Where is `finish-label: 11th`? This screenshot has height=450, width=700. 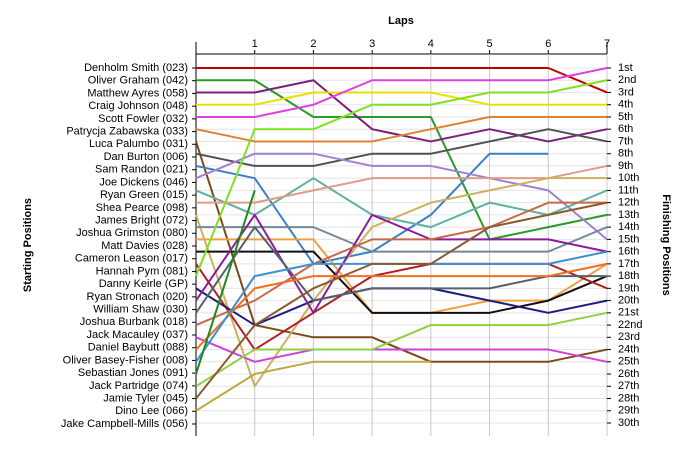 finish-label: 11th is located at coordinates (628, 190).